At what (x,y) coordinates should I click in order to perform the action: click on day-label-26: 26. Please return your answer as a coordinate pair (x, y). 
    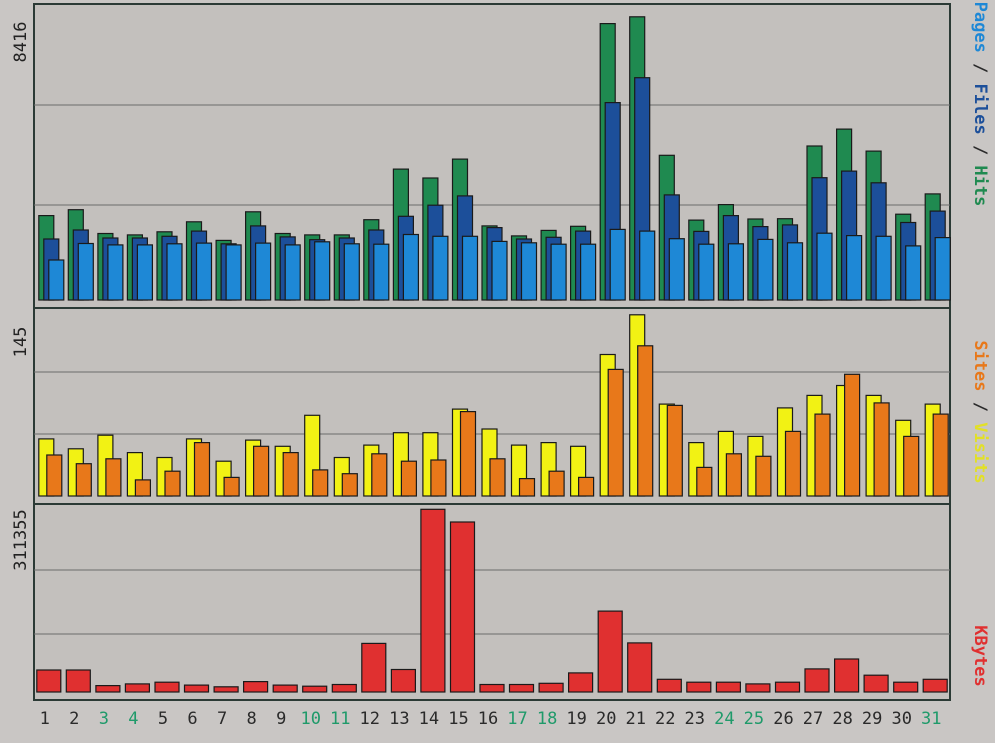
    Looking at the image, I should click on (783, 719).